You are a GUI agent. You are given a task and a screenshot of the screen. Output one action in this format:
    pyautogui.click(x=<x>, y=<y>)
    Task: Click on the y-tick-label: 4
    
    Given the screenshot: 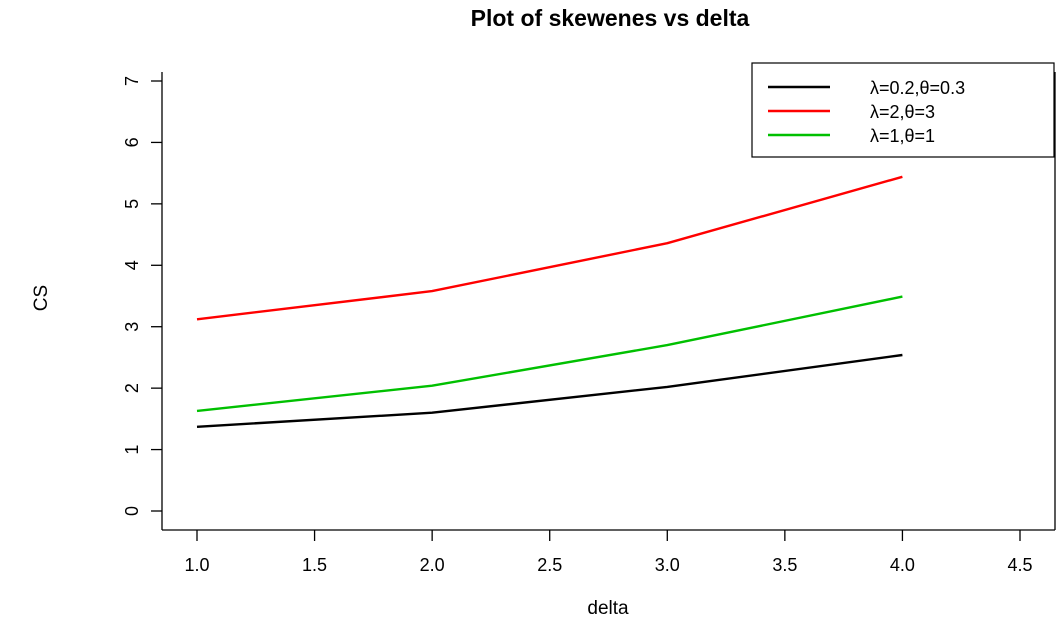 What is the action you would take?
    pyautogui.click(x=132, y=265)
    